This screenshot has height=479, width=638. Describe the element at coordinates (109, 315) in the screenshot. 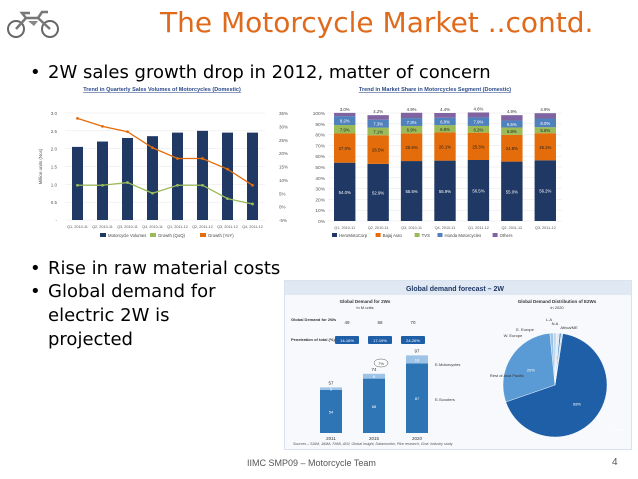

I see `bullet-global-demand-line2: electric 2W is` at that location.